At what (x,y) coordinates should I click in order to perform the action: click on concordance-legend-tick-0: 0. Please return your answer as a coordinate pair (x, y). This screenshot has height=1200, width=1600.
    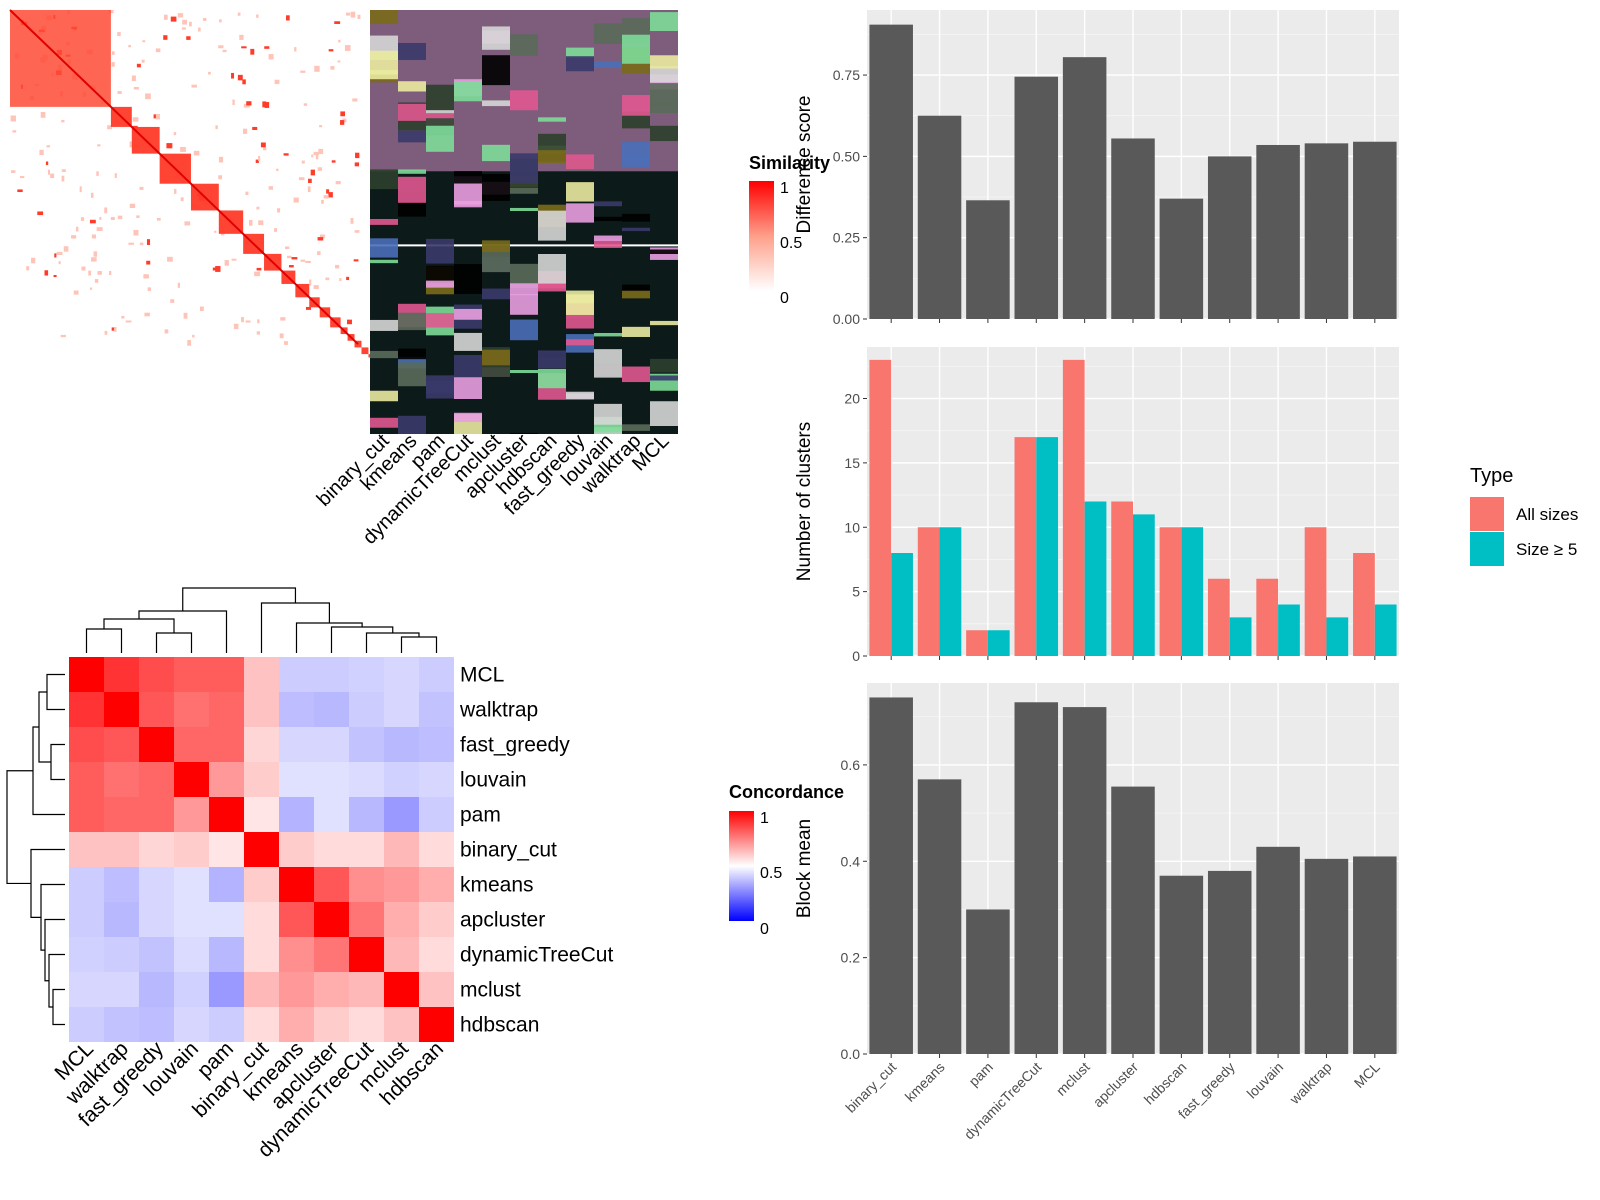
    Looking at the image, I should click on (764, 929).